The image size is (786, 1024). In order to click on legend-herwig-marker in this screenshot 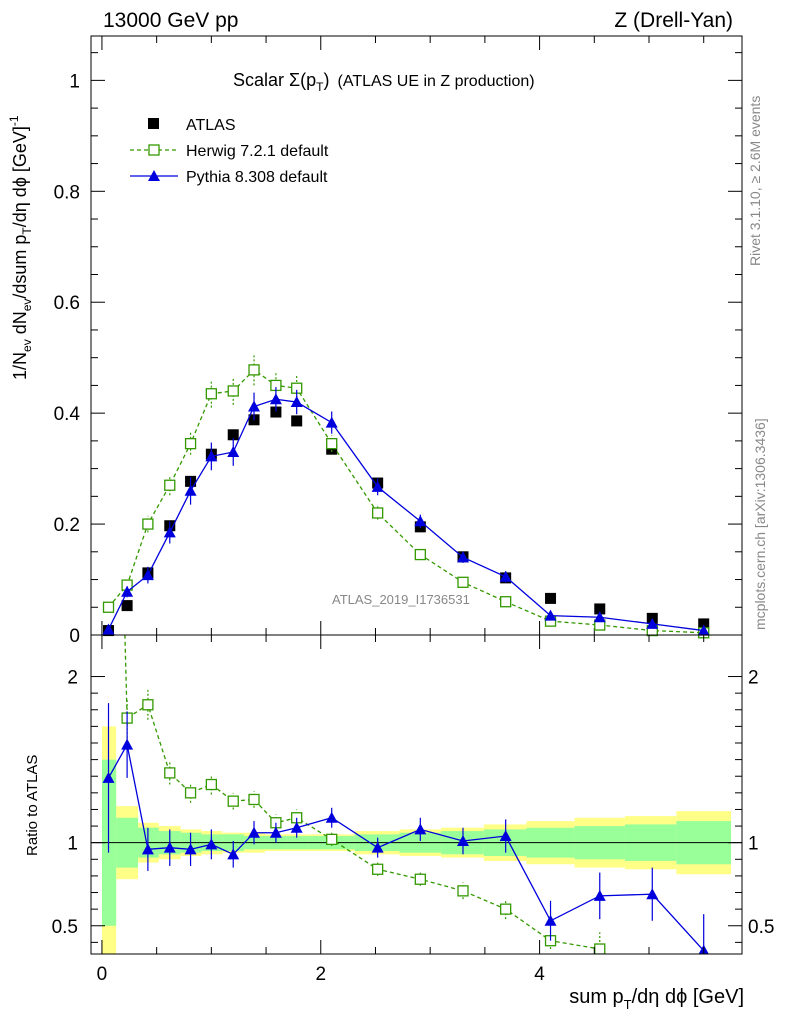, I will do `click(154, 150)`.